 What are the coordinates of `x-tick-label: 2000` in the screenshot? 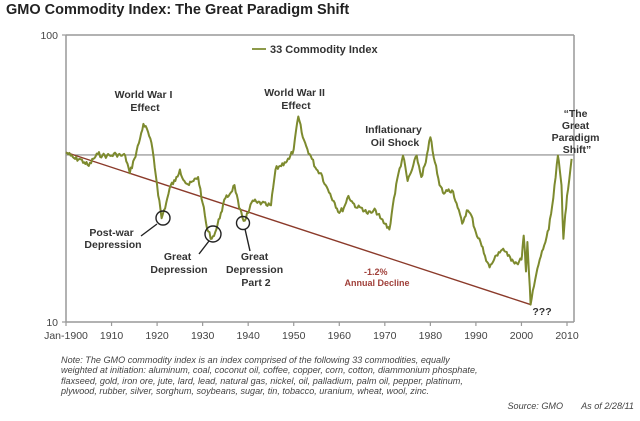 It's located at (522, 336).